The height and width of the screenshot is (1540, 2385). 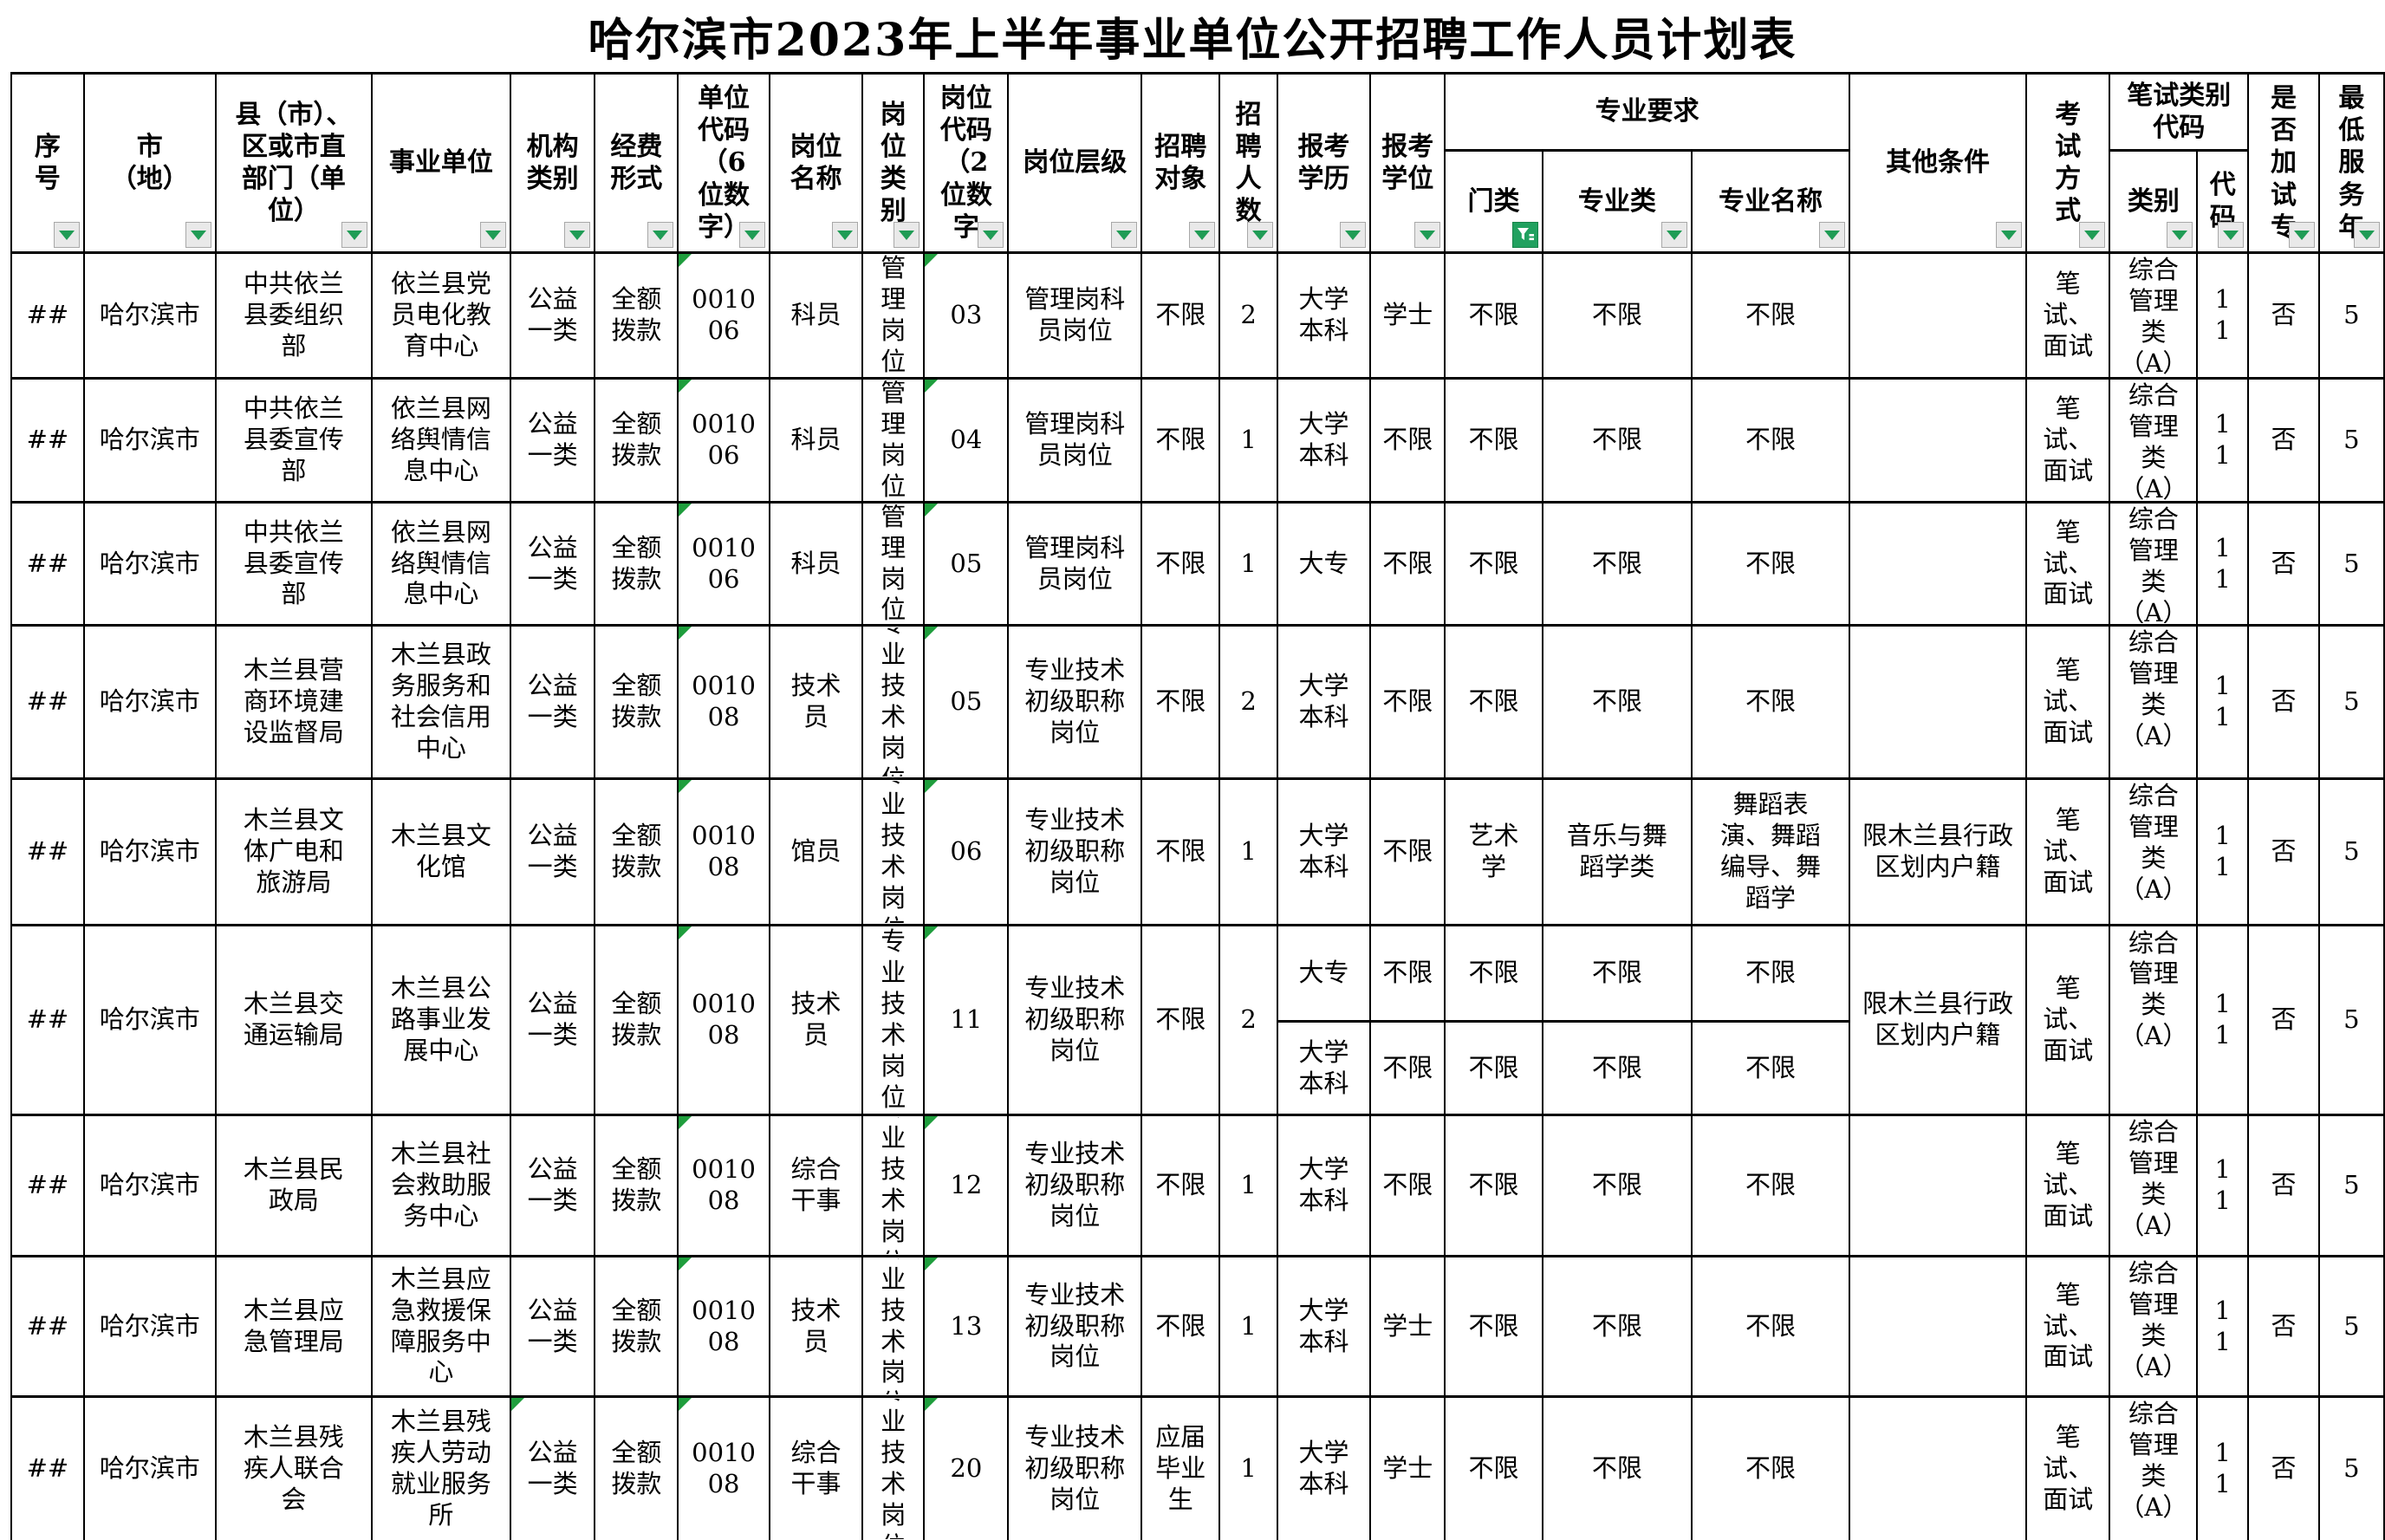 What do you see at coordinates (1770, 702) in the screenshot?
I see `cell-r4-zymc: 不限` at bounding box center [1770, 702].